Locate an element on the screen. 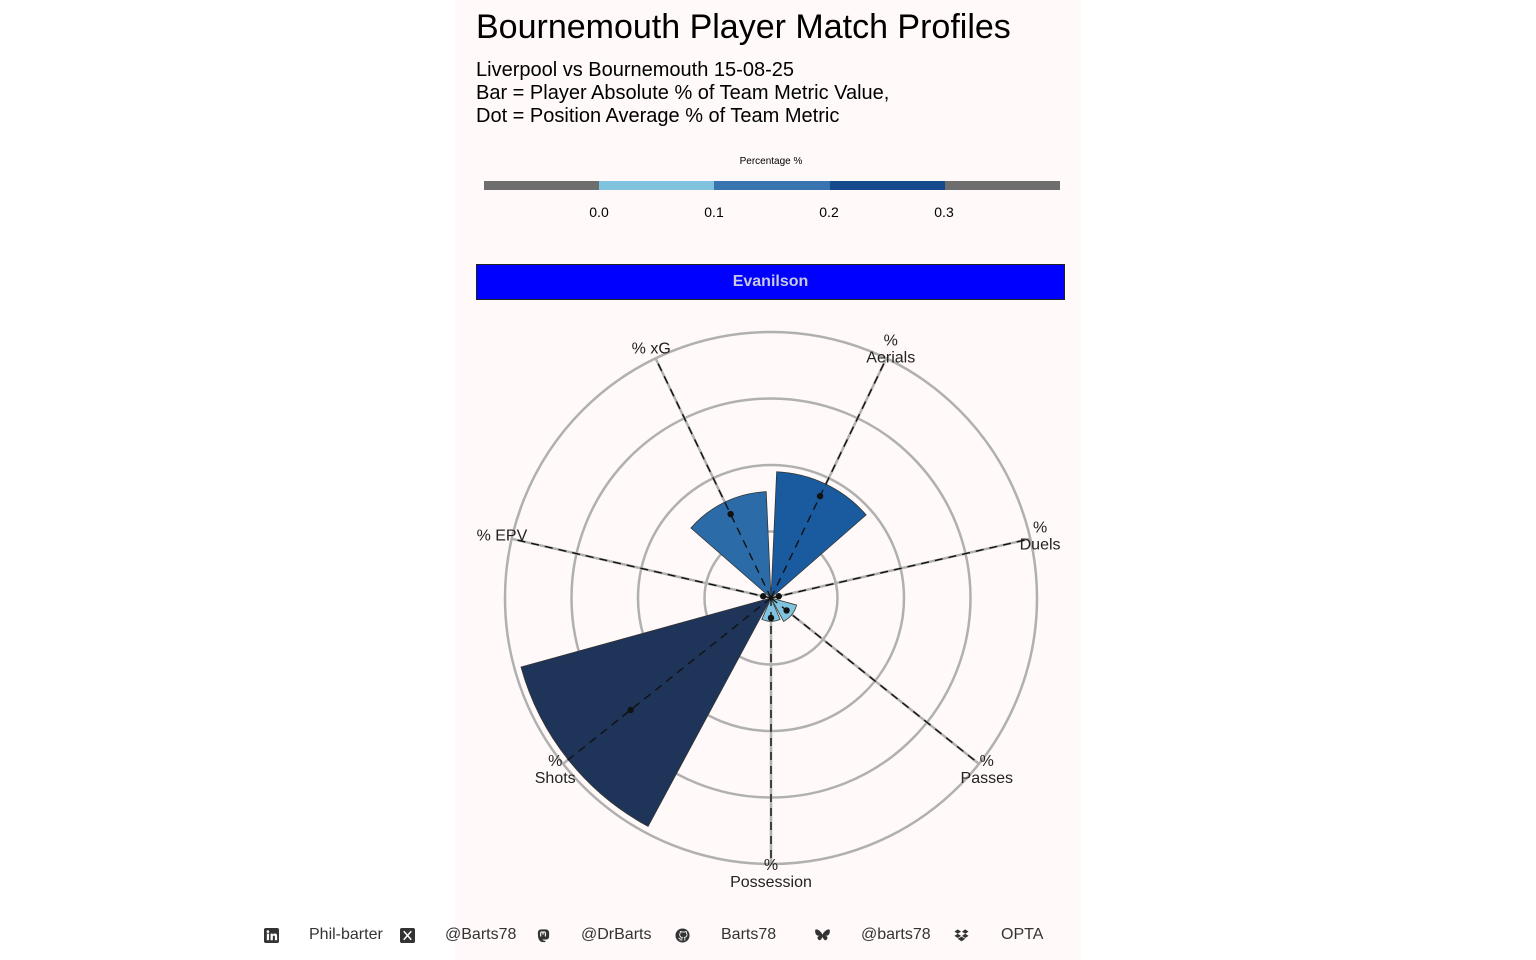 The width and height of the screenshot is (1536, 960). bar-possession is located at coordinates (771, 609).